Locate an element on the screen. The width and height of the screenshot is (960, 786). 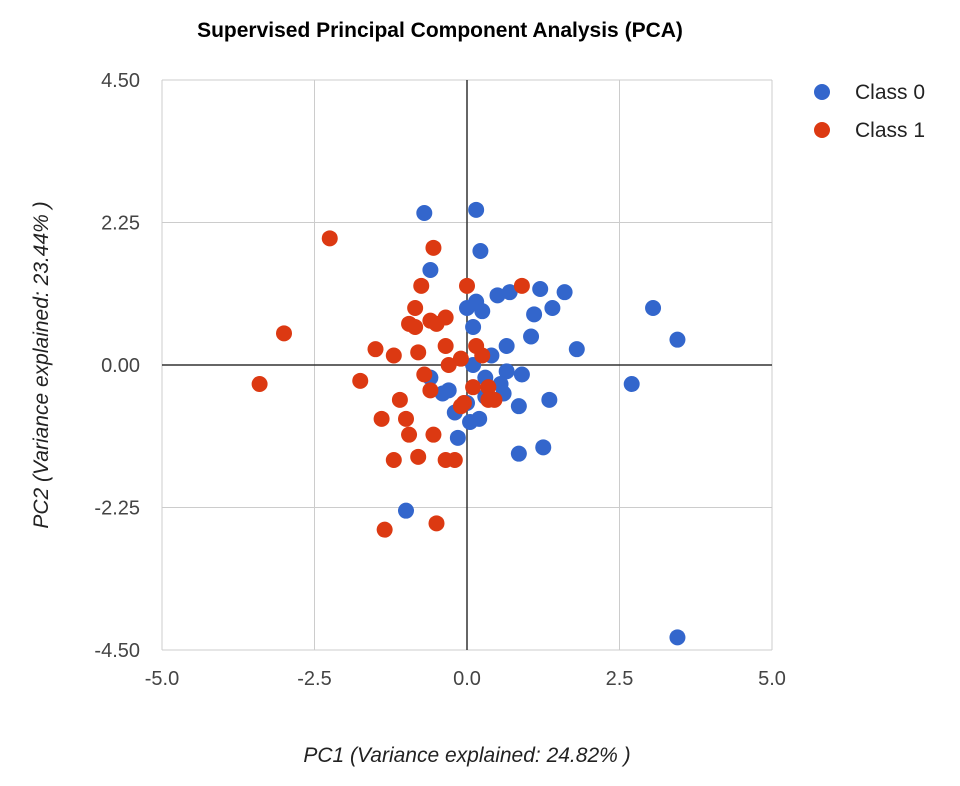
x-axis-title: PC1 (Variance explained: 24.82% ) is located at coordinates (466, 755).